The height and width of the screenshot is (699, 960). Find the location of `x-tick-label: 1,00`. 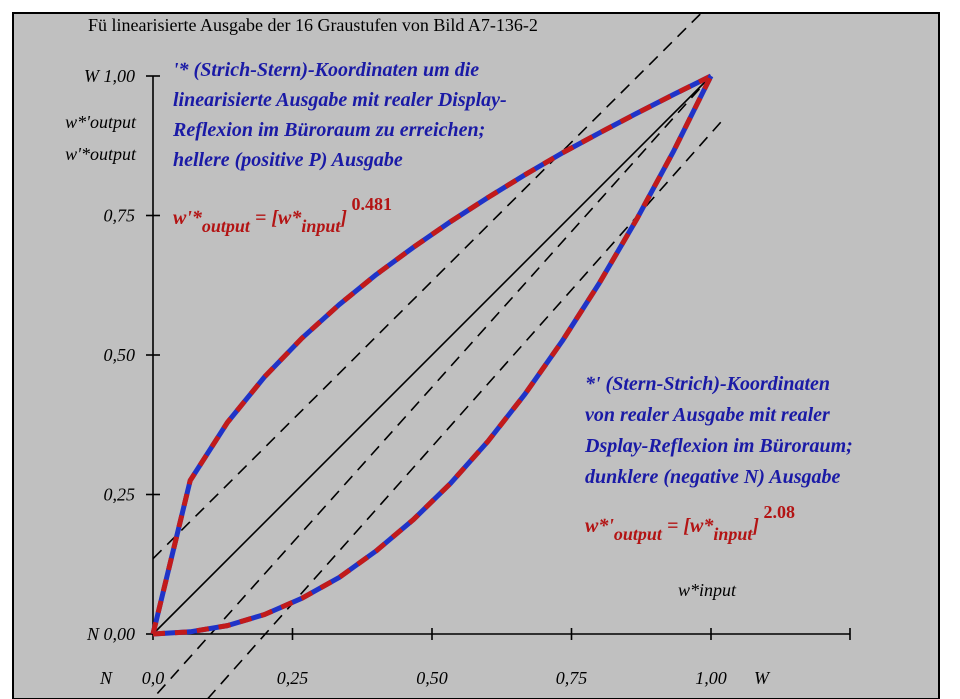

x-tick-label: 1,00 is located at coordinates (711, 678).